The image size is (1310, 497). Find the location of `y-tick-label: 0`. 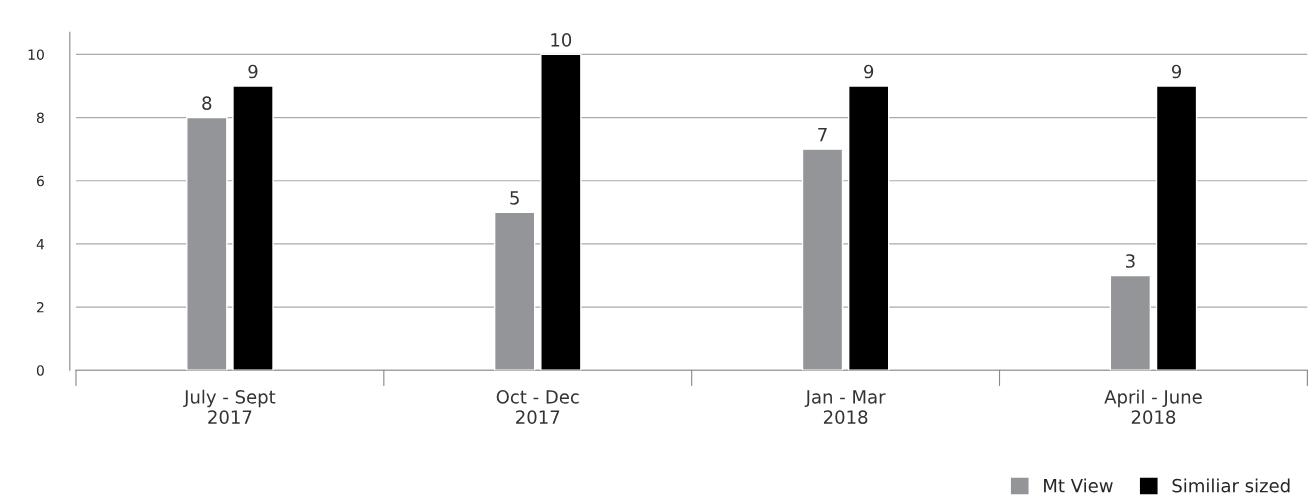

y-tick-label: 0 is located at coordinates (40, 370).